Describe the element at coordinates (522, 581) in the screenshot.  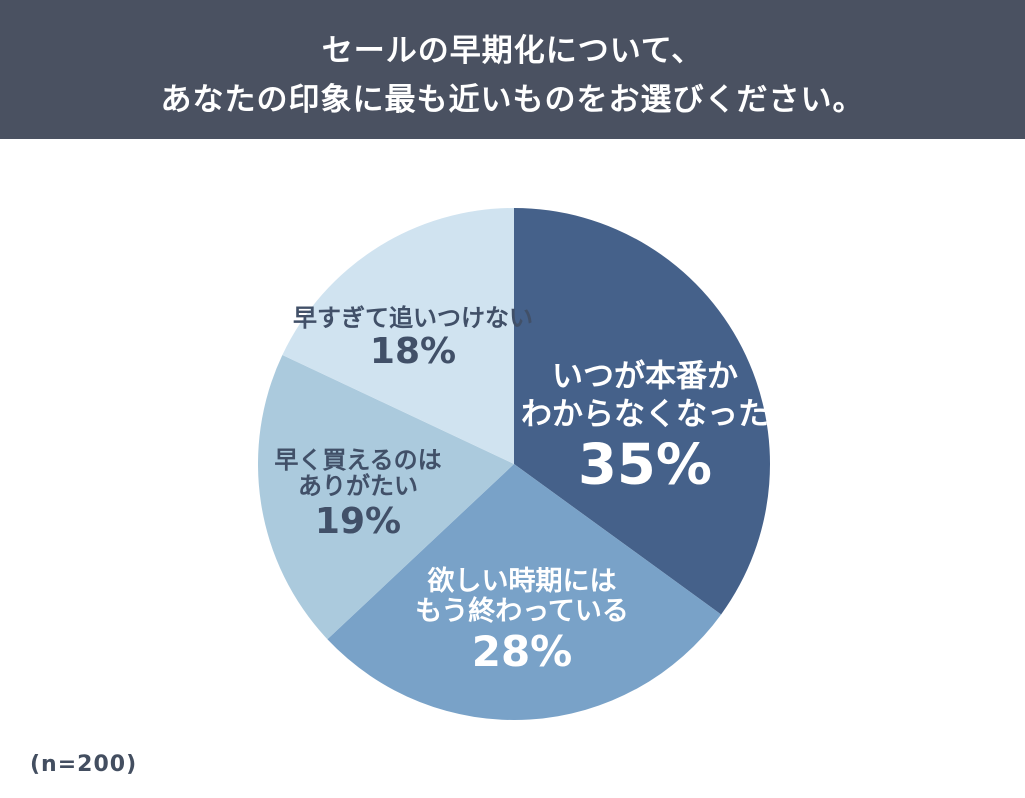
I see `slice-label-text-line: 欲しい時期には` at that location.